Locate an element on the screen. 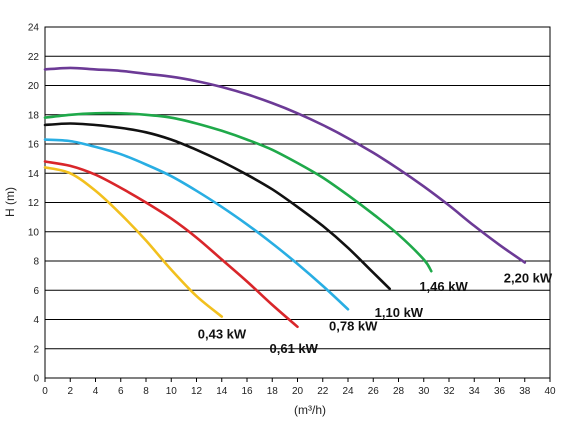 This screenshot has width=570, height=429. x-tick-label: 26 is located at coordinates (374, 391).